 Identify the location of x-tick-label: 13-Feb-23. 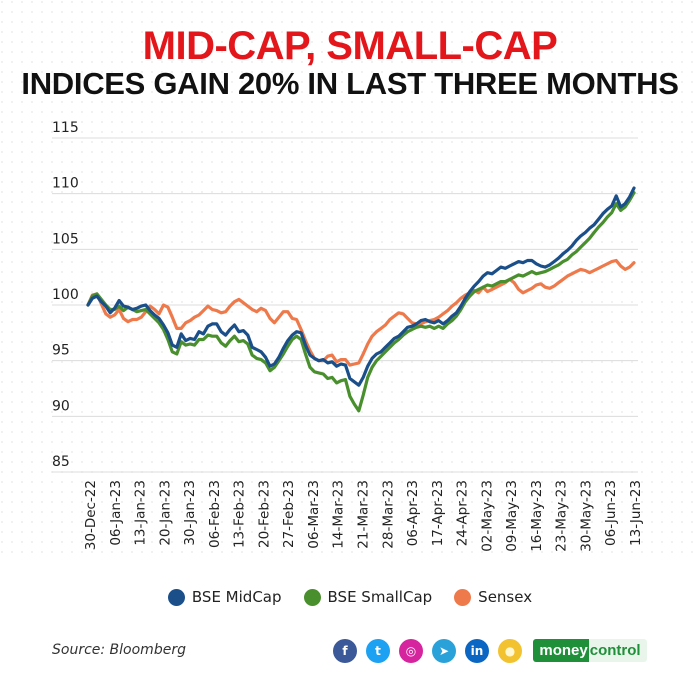
(240, 514).